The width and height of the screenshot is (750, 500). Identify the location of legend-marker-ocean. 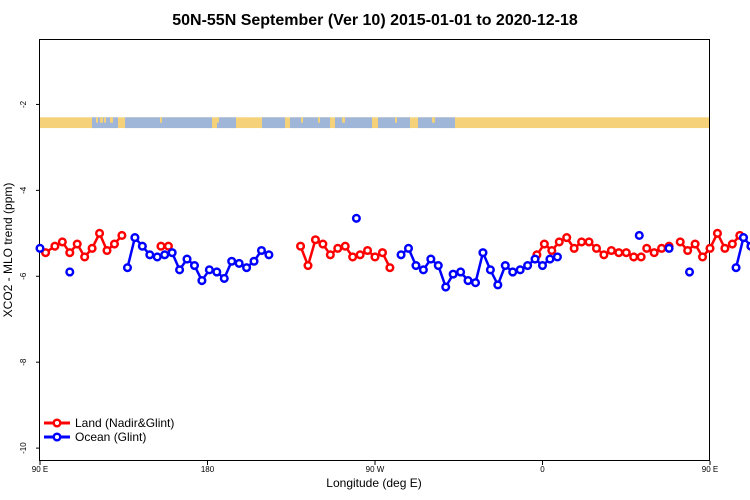
(57, 437).